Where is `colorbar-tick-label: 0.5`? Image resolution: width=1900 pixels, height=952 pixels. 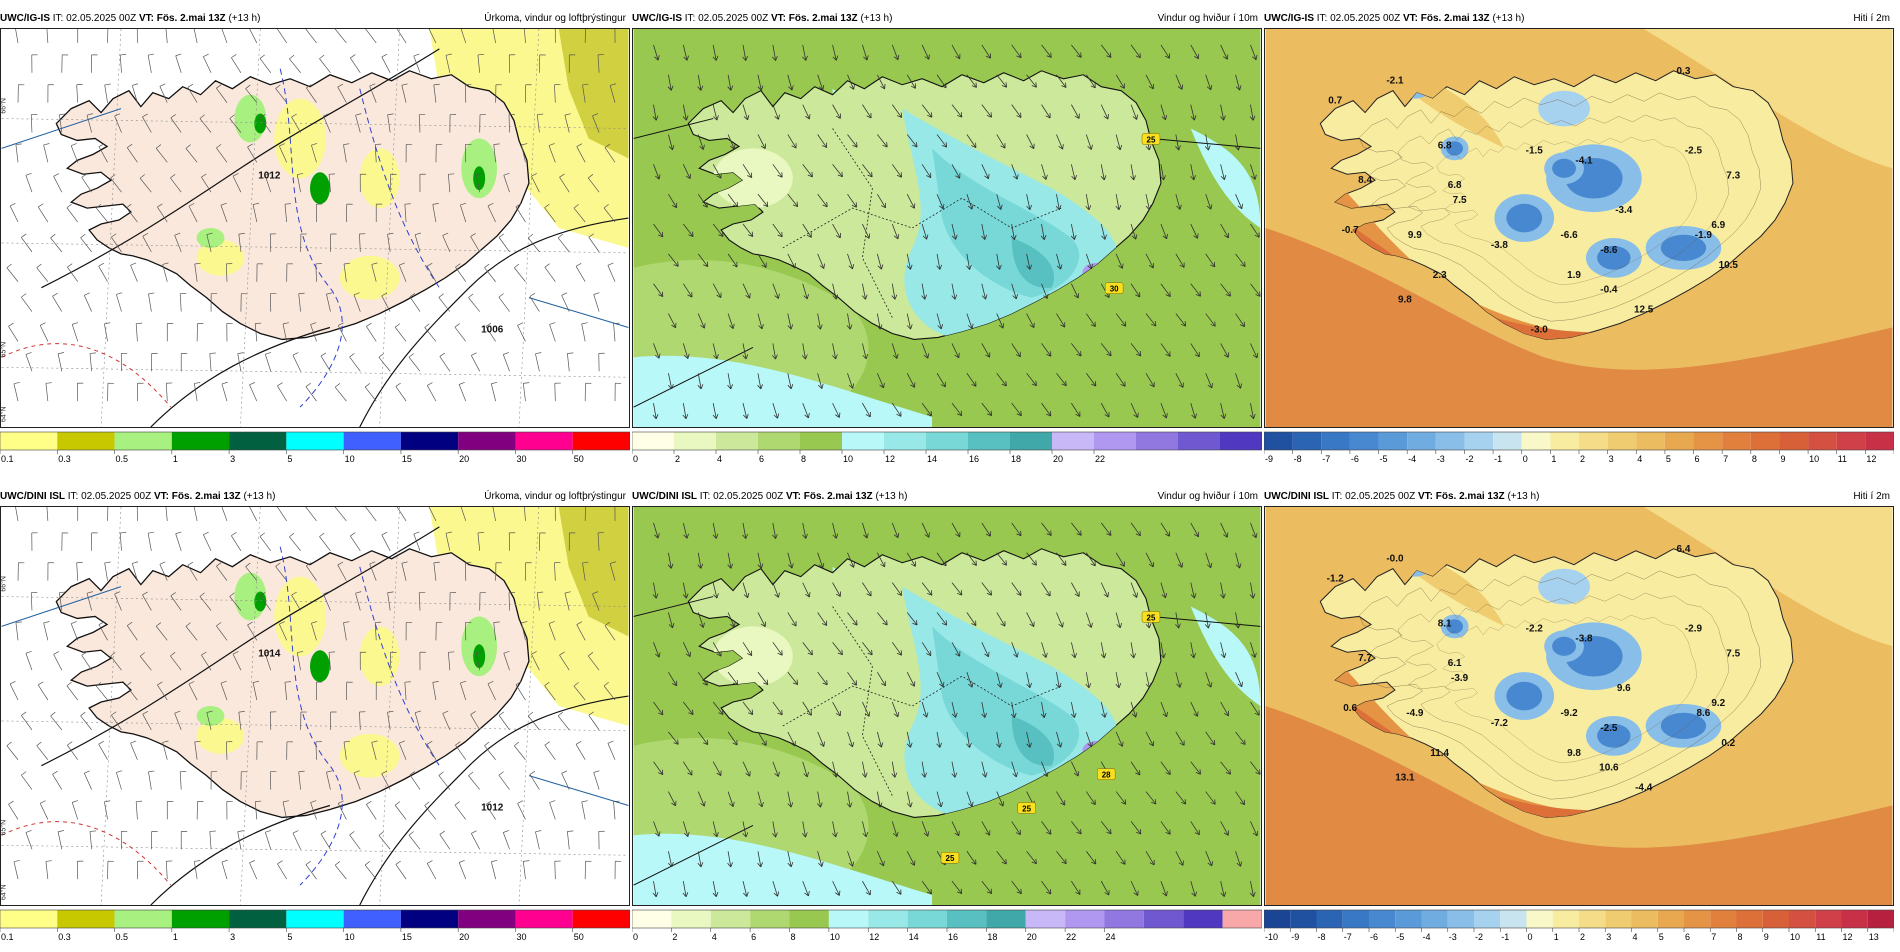 colorbar-tick-label: 0.5 is located at coordinates (122, 459).